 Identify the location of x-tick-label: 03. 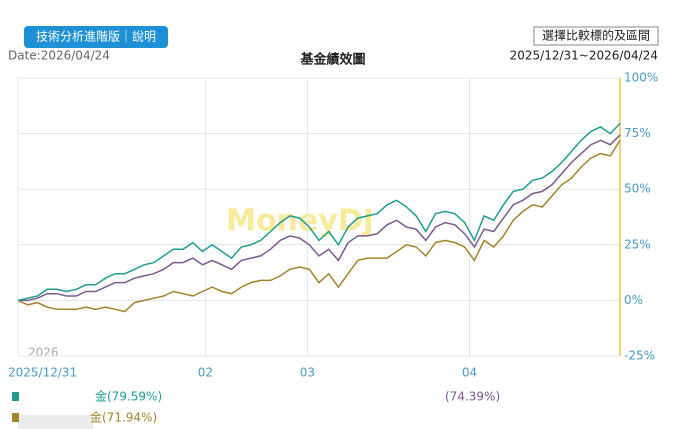
(307, 373).